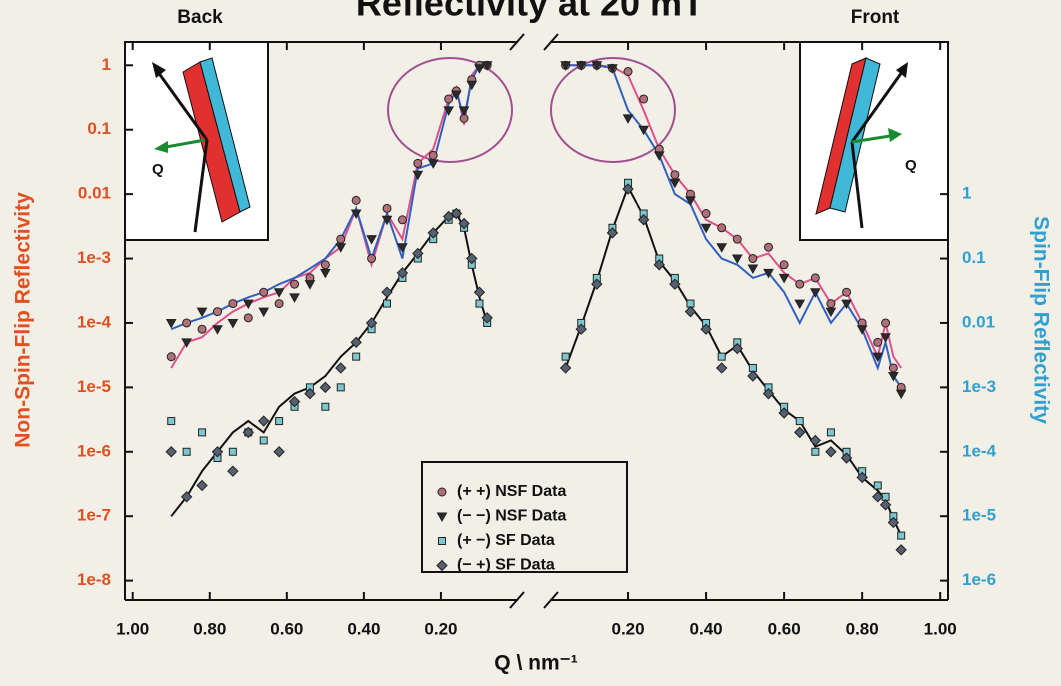  I want to click on y-tick-label: 0.1, so click(99, 128).